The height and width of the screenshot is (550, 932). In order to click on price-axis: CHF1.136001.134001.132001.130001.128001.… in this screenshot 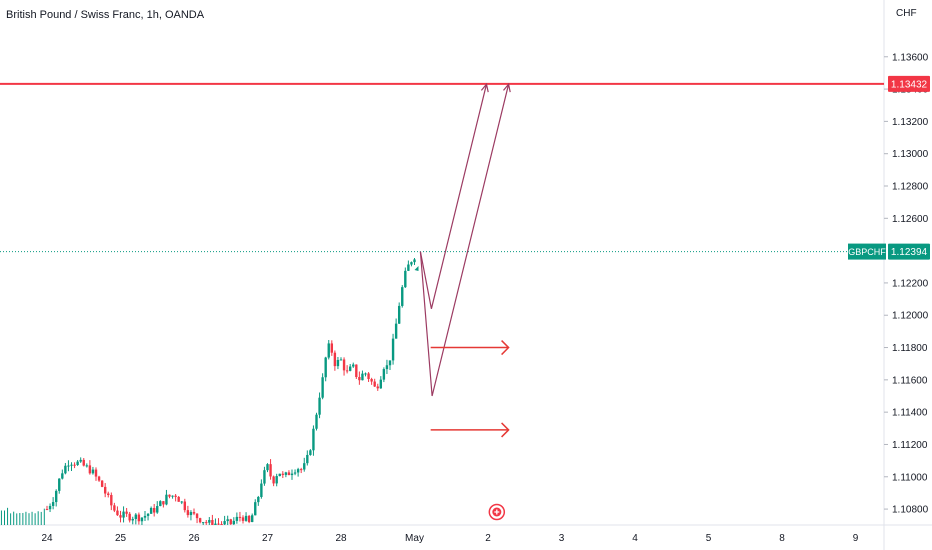, I will do `click(906, 262)`.